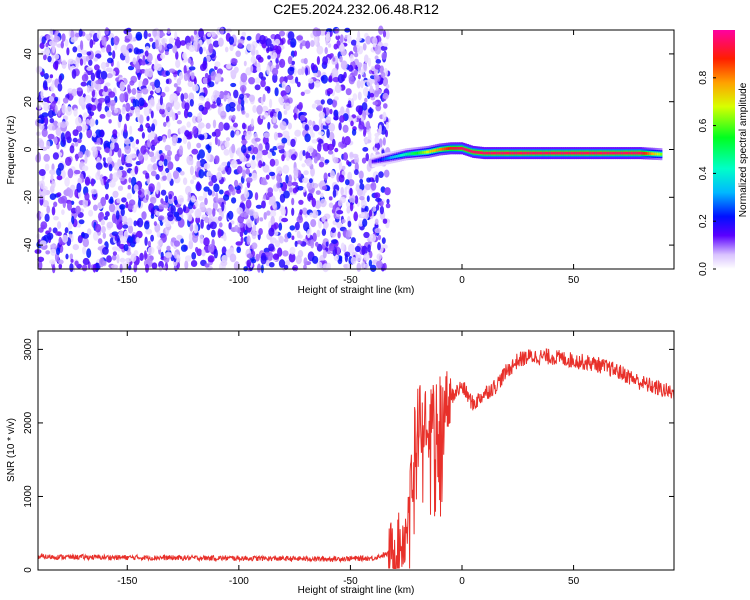  I want to click on x-tick-label: -100, so click(239, 581).